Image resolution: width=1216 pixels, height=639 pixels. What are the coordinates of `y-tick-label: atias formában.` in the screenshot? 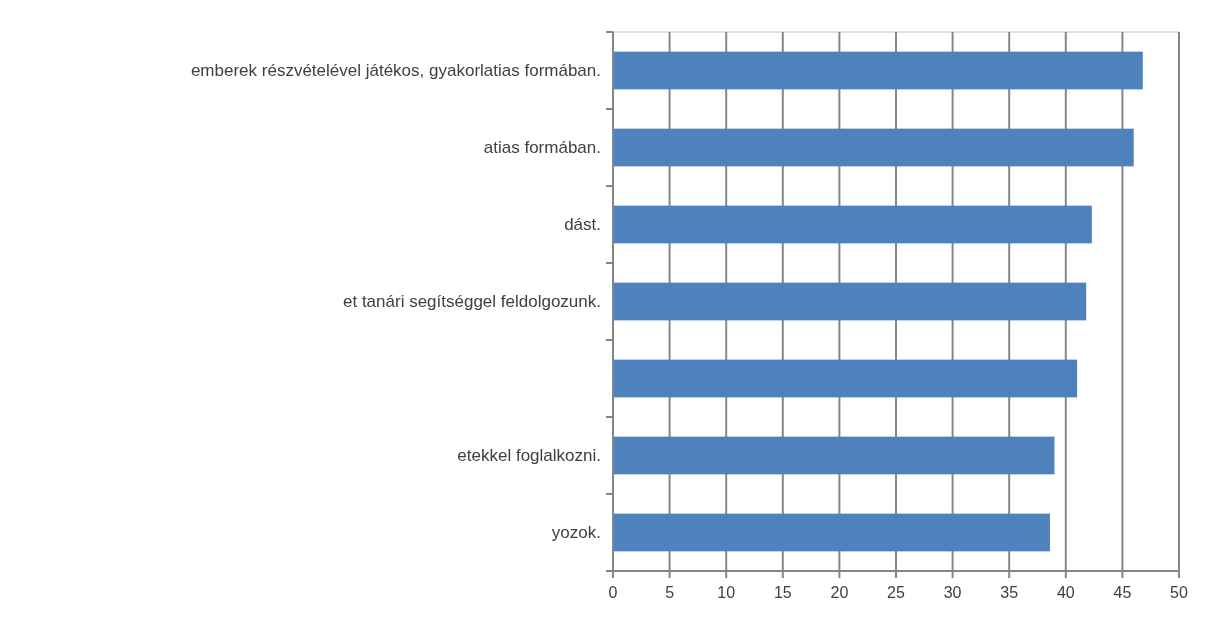 It's located at (542, 147).